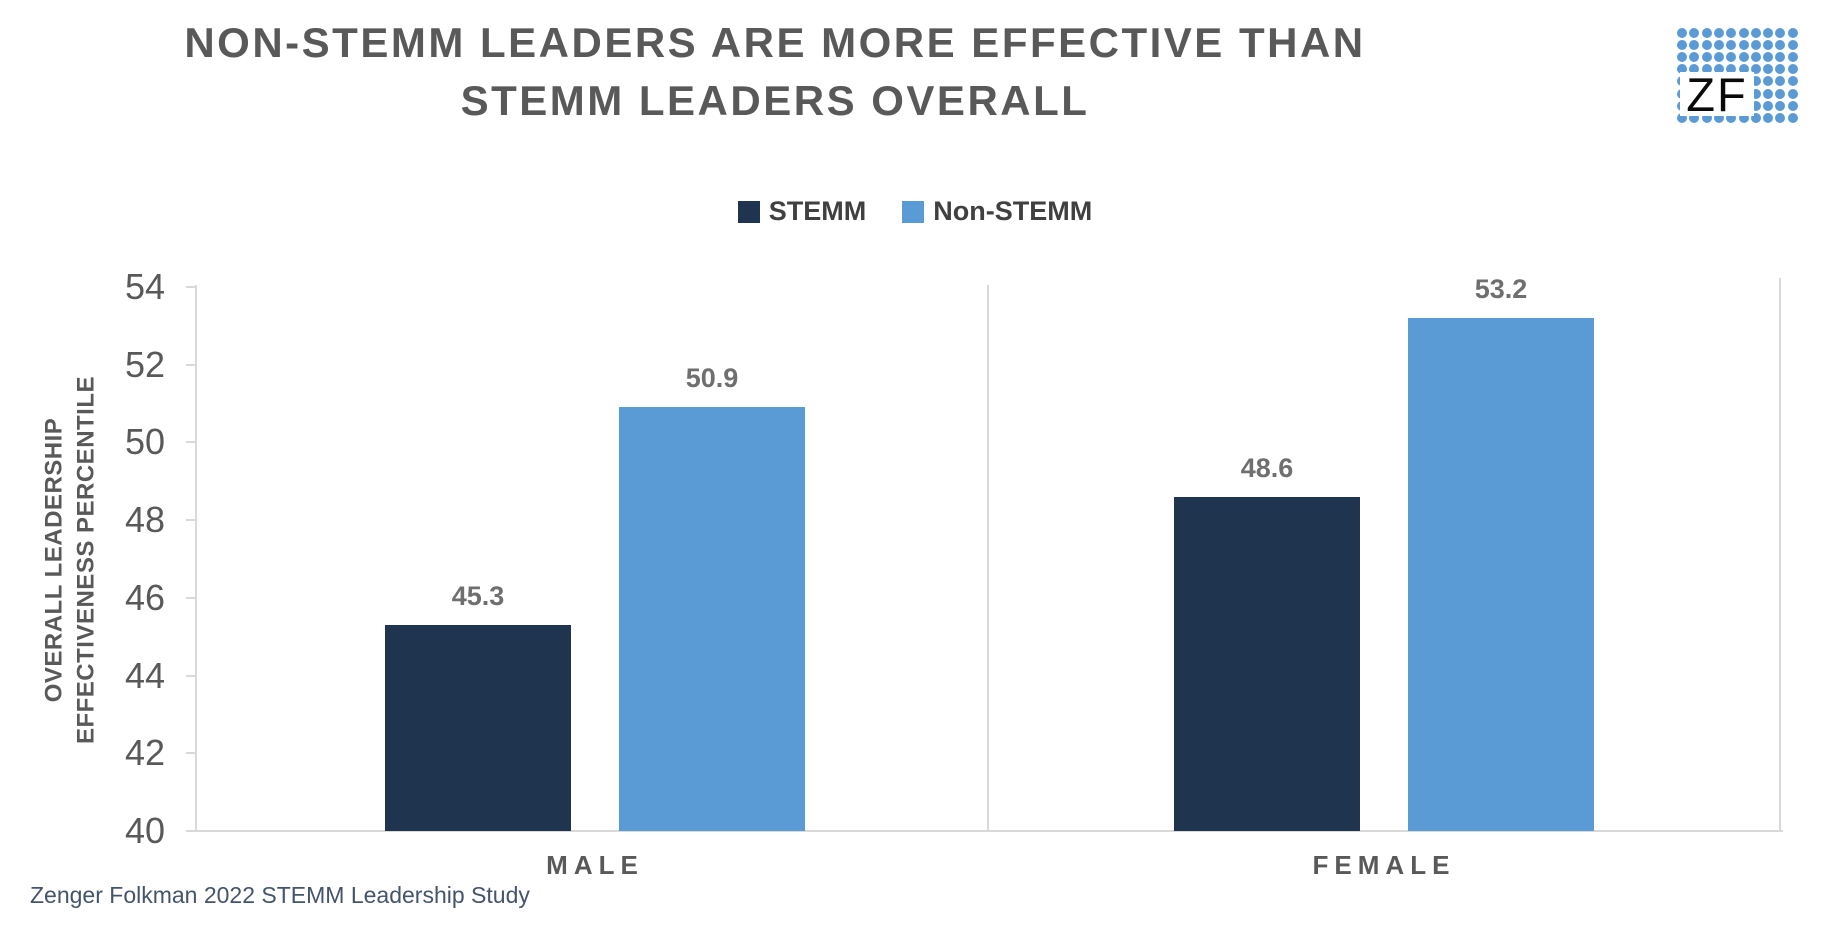  What do you see at coordinates (1267, 467) in the screenshot?
I see `bar-value-label: 48.6` at bounding box center [1267, 467].